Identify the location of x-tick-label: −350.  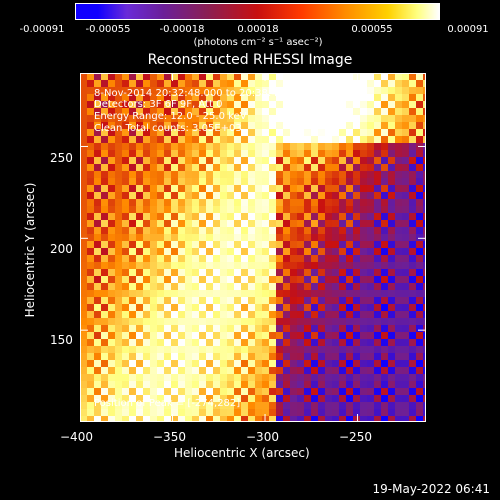
(169, 437).